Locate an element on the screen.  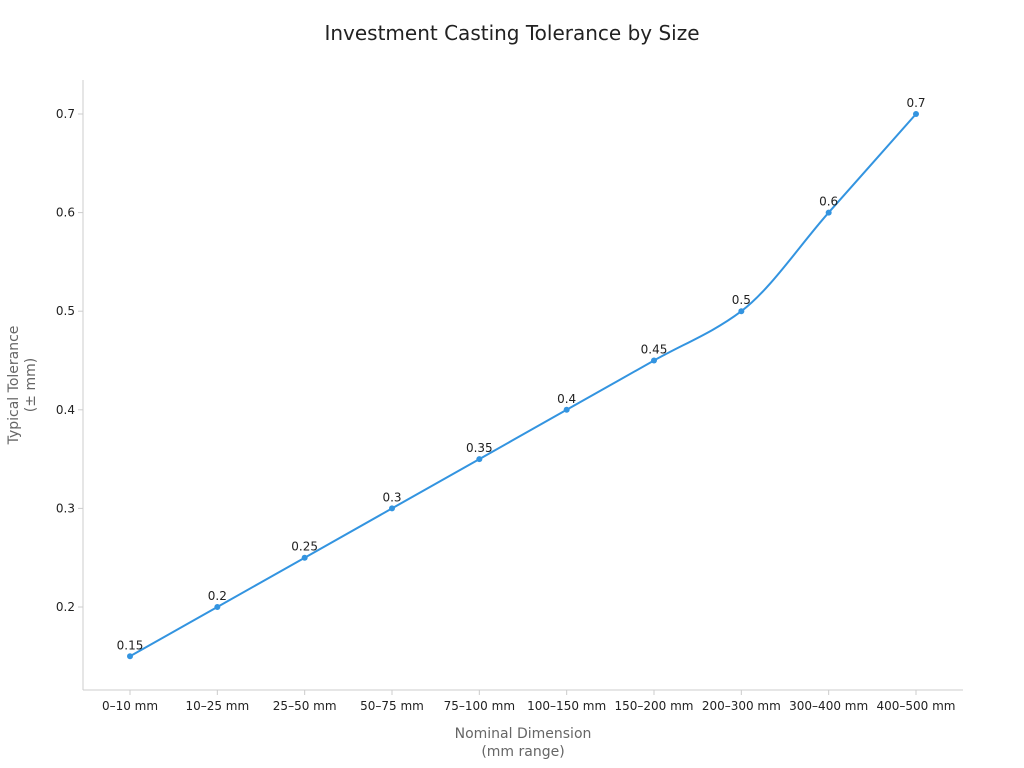
x-axis-title-line-1: Nominal Dimension is located at coordinates (523, 734).